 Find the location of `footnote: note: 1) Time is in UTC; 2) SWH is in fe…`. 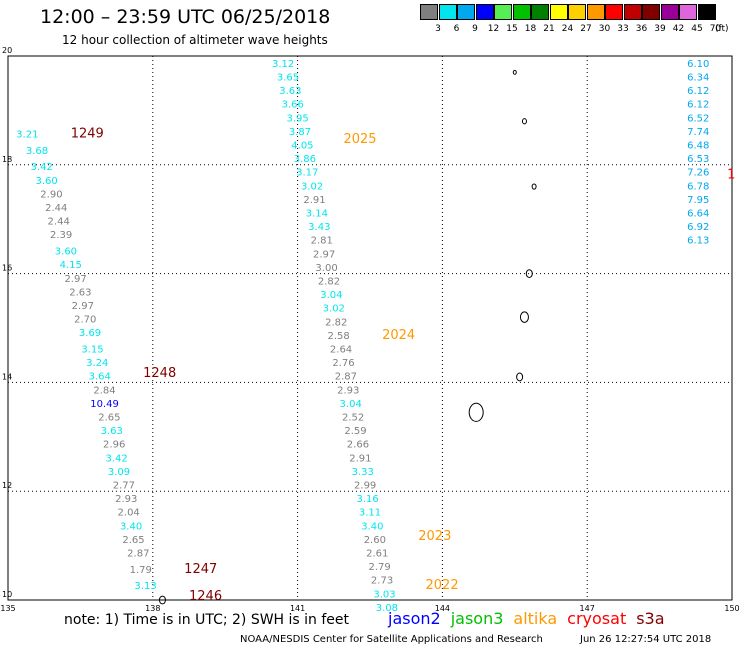

footnote: note: 1) Time is in UTC; 2) SWH is in fe… is located at coordinates (207, 620).